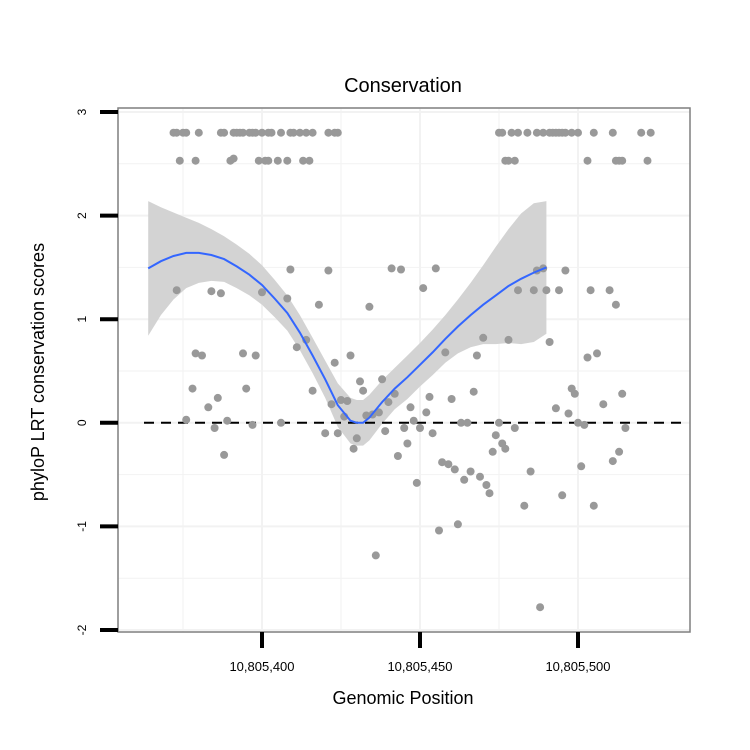 The image size is (750, 750). Describe the element at coordinates (347, 337) in the screenshot. I see `smooth-trend-line` at that location.